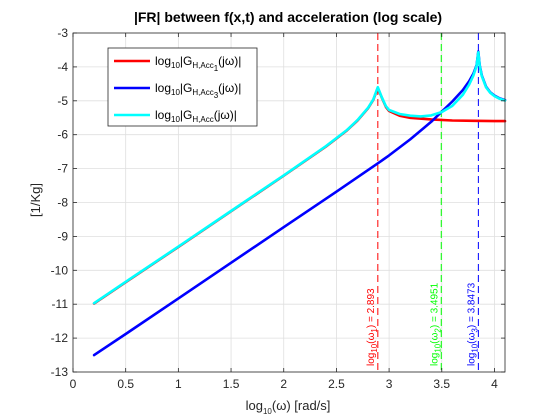 Image resolution: width=560 pixels, height=420 pixels. Describe the element at coordinates (62, 169) in the screenshot. I see `y-tick-label: -7` at that location.